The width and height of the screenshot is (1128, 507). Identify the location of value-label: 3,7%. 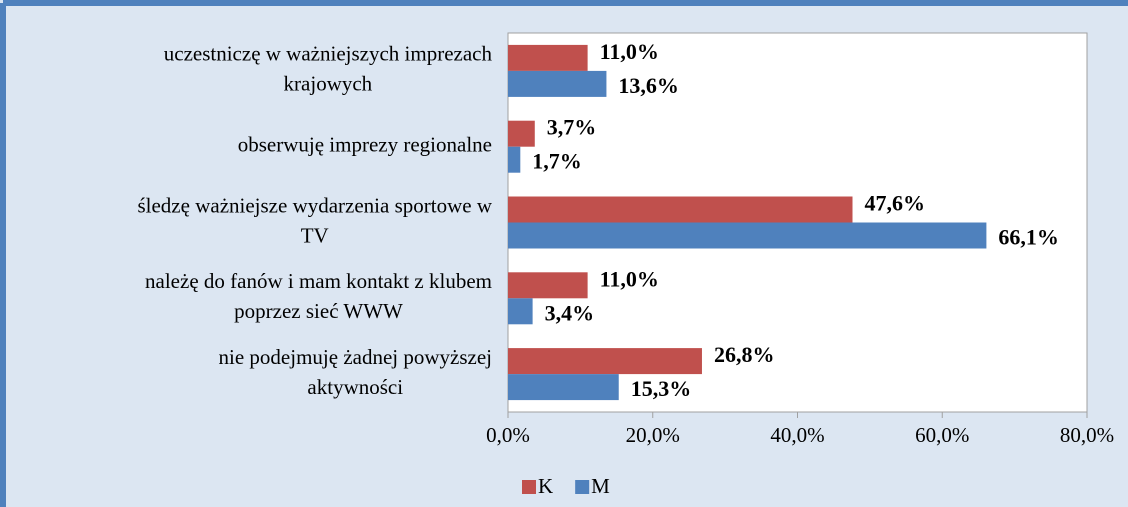
(572, 127).